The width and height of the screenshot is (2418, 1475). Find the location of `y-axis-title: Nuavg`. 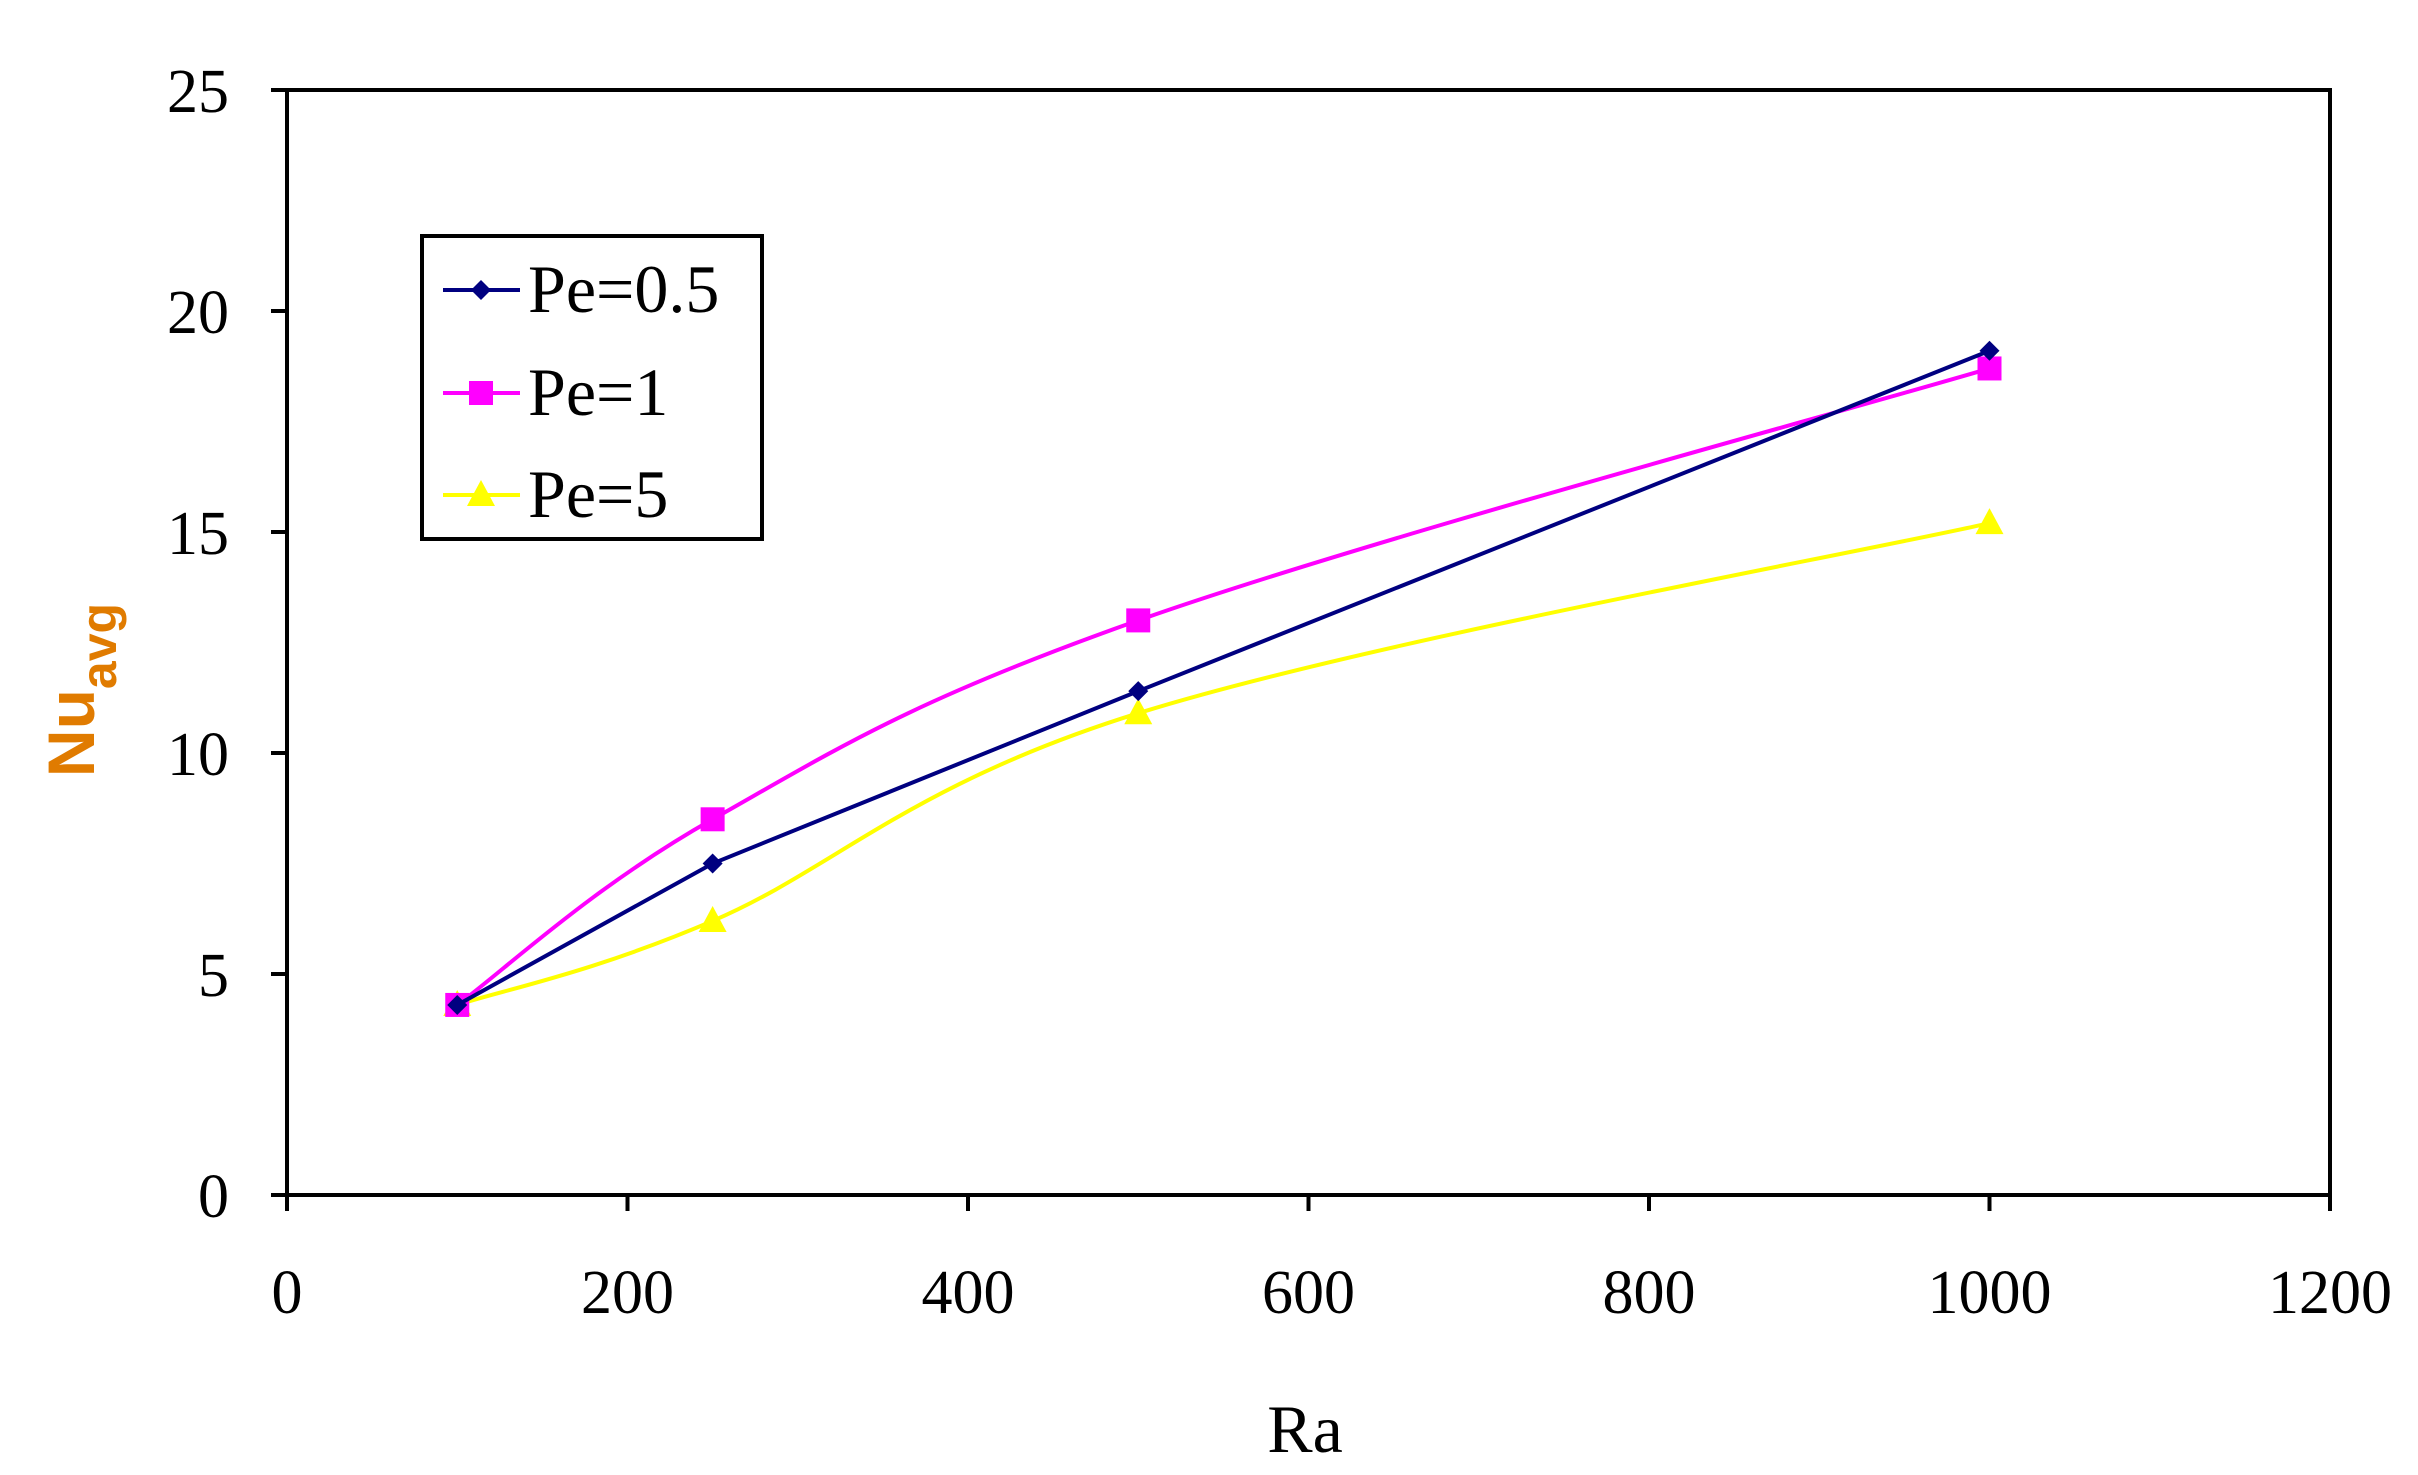

y-axis-title: Nuavg is located at coordinates (80, 690).